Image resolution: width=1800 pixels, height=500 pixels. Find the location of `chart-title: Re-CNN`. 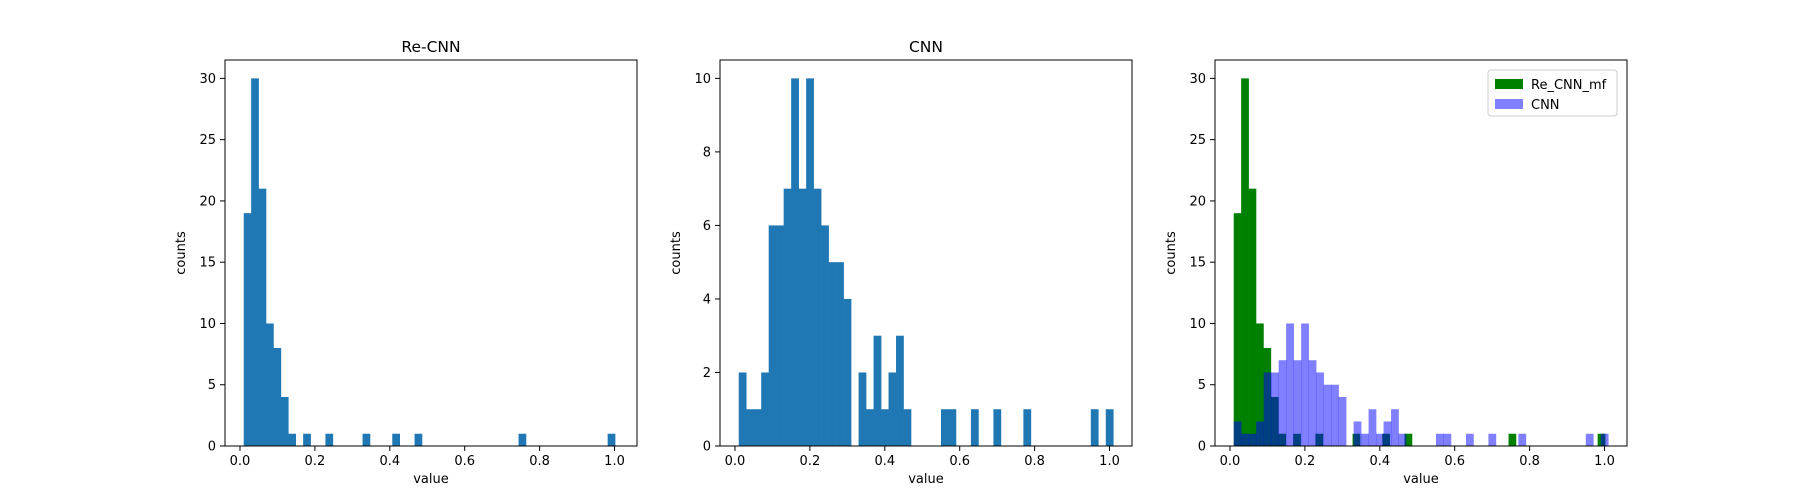

chart-title: Re-CNN is located at coordinates (430, 47).